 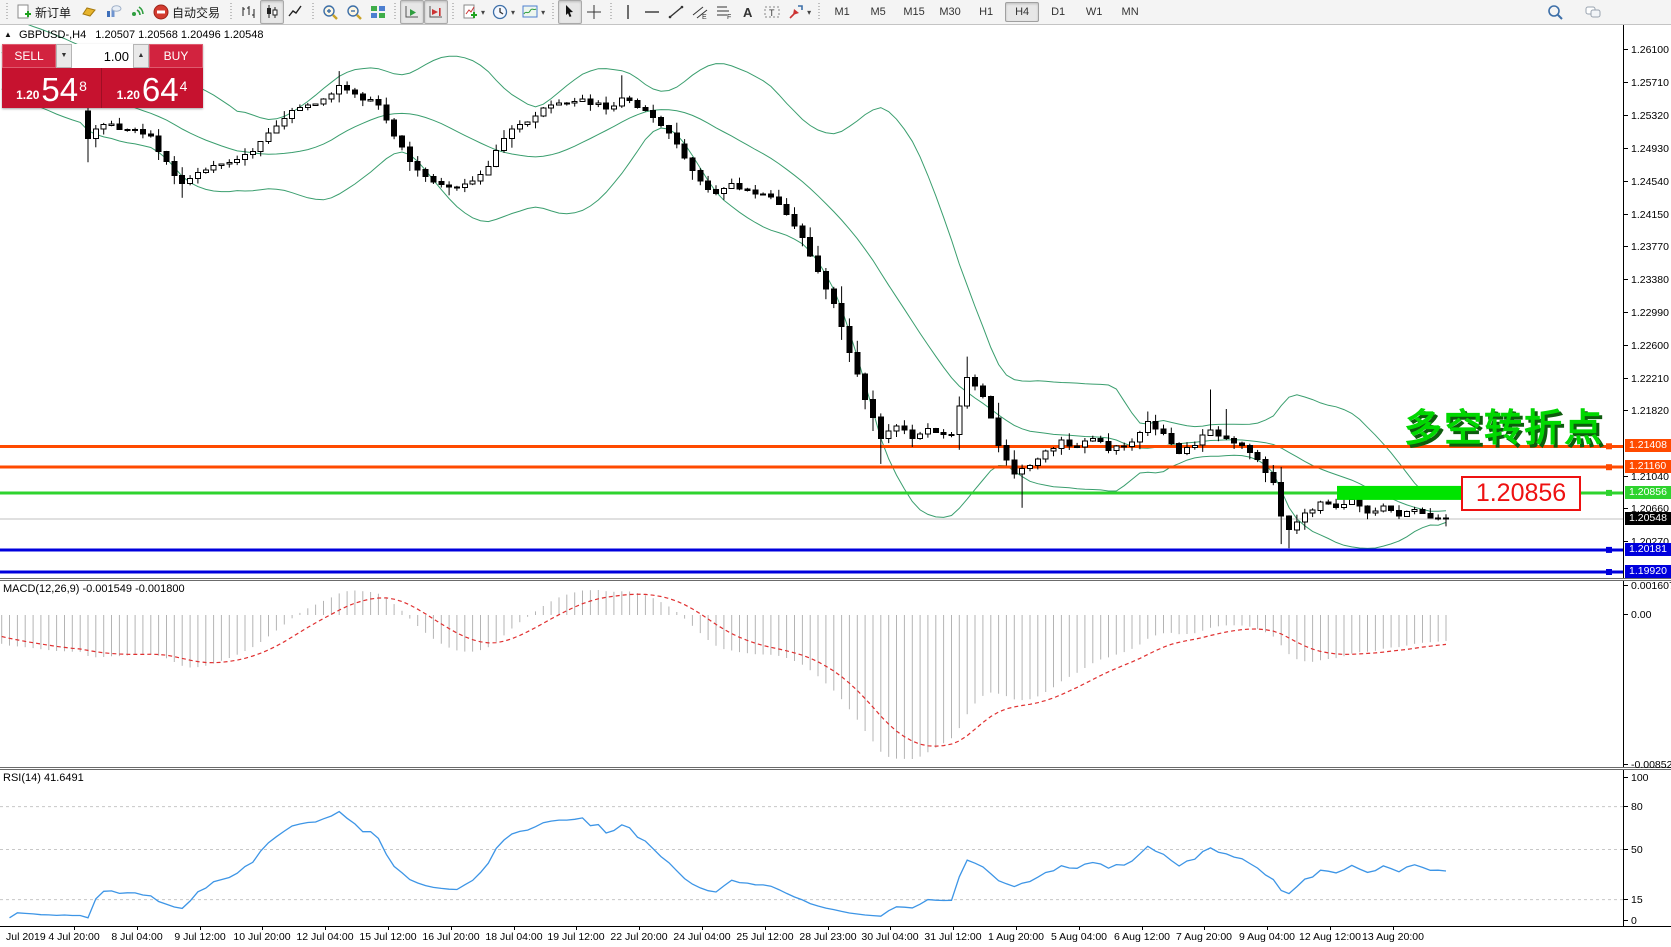 I want to click on date-label: 16 Jul 20:00, so click(x=451, y=937).